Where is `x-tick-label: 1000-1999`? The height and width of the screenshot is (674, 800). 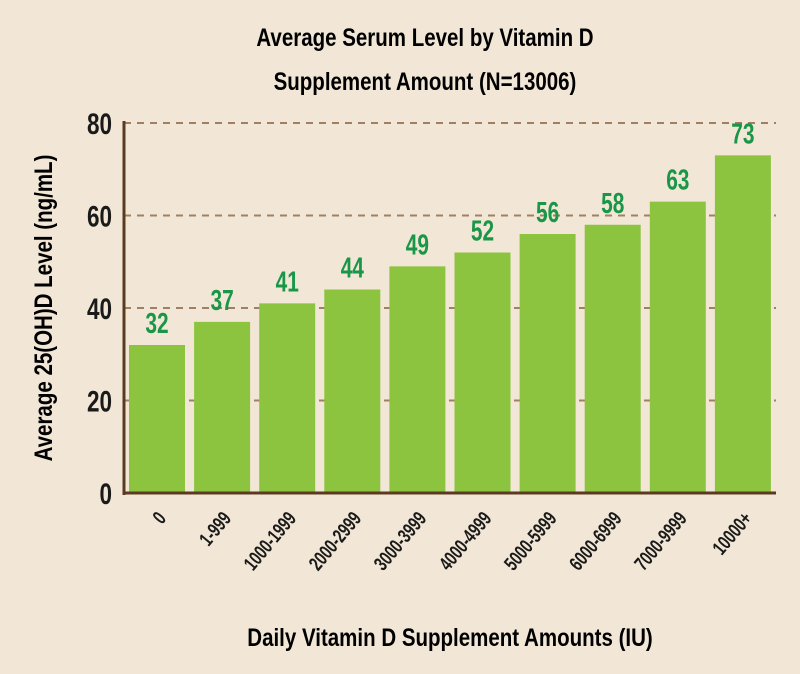
x-tick-label: 1000-1999 is located at coordinates (270, 541).